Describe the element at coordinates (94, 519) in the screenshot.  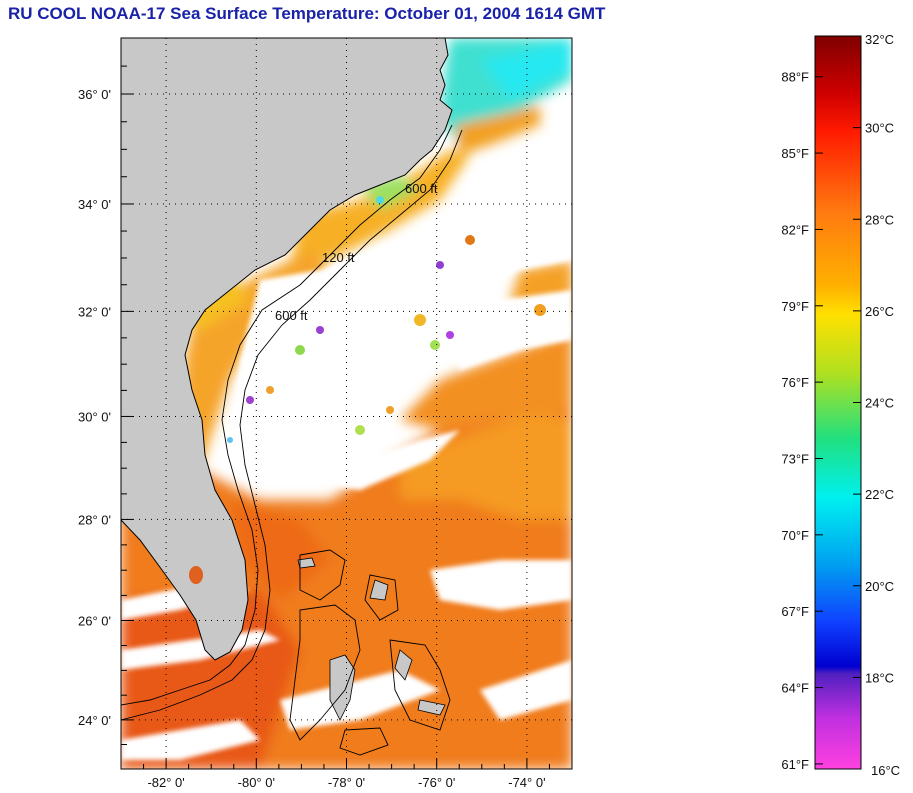
I see `latitude-label: 28° 0'` at that location.